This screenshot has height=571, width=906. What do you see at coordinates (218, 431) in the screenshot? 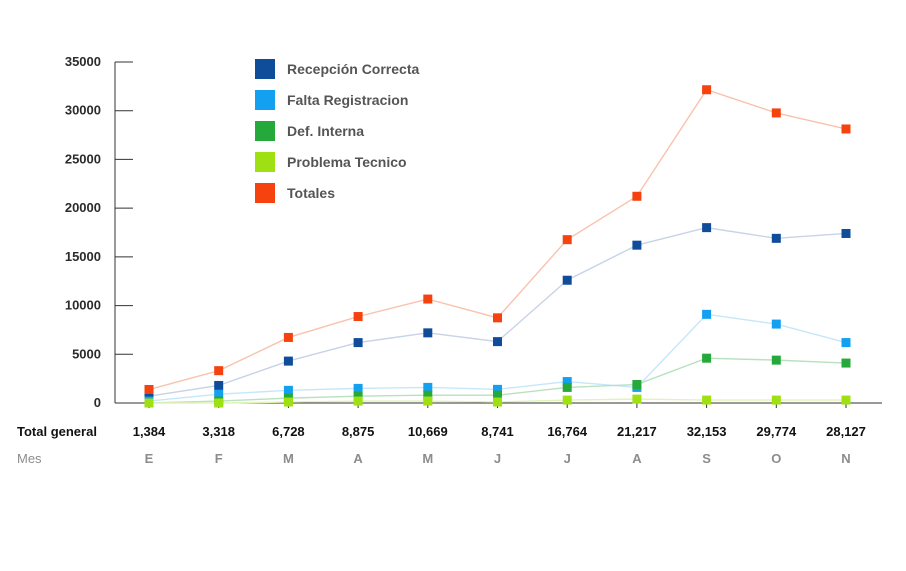
I see `total-value: 3,318` at bounding box center [218, 431].